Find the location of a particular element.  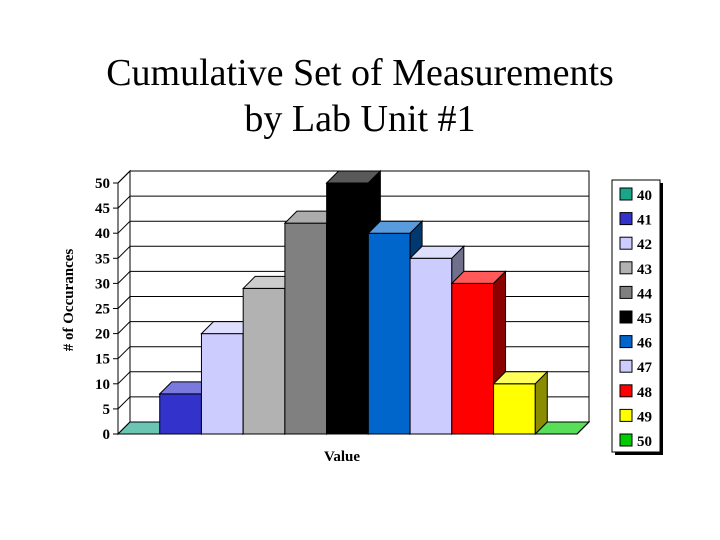

legend-label-45: 45 is located at coordinates (644, 319).